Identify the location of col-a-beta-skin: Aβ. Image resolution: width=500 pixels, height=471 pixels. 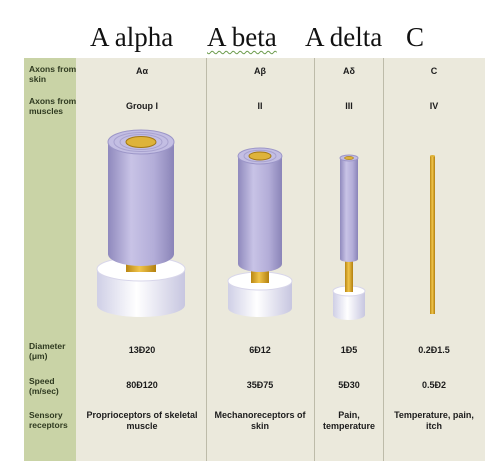
(260, 71).